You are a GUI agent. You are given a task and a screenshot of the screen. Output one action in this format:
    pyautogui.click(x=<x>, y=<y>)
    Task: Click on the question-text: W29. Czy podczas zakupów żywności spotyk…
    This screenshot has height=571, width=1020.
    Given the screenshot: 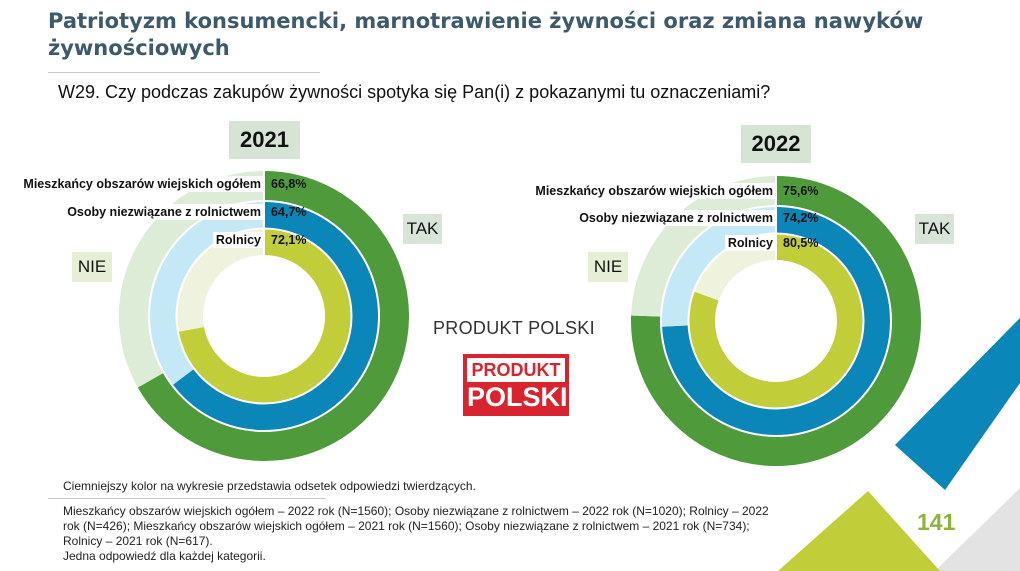 What is the action you would take?
    pyautogui.click(x=414, y=92)
    